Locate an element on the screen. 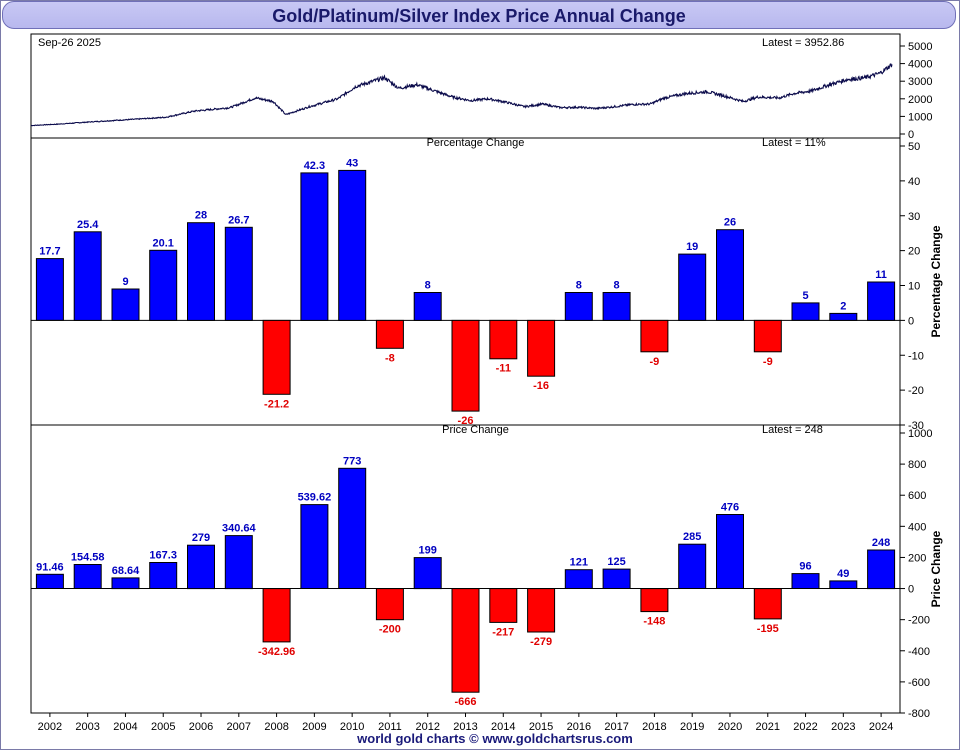 This screenshot has height=750, width=960. price-data-label-2004: 68.64 is located at coordinates (126, 571).